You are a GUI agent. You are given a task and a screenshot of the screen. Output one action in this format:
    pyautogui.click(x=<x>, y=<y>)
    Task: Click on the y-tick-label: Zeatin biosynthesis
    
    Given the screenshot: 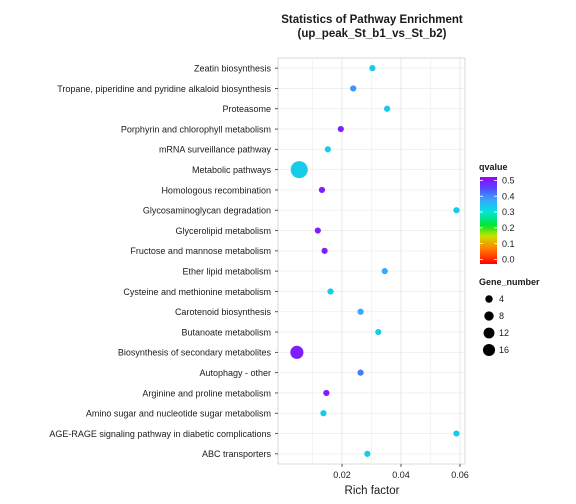 What is the action you would take?
    pyautogui.click(x=233, y=68)
    